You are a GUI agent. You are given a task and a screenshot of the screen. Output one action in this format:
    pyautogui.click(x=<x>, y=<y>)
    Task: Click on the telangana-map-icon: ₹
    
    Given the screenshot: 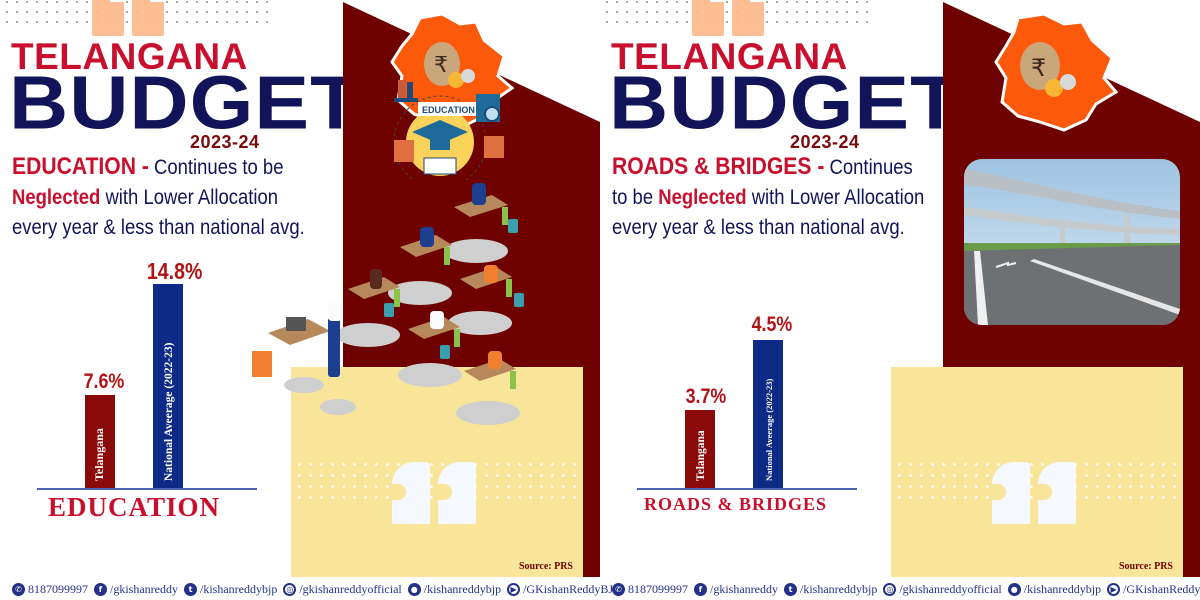 What is the action you would take?
    pyautogui.click(x=1056, y=72)
    